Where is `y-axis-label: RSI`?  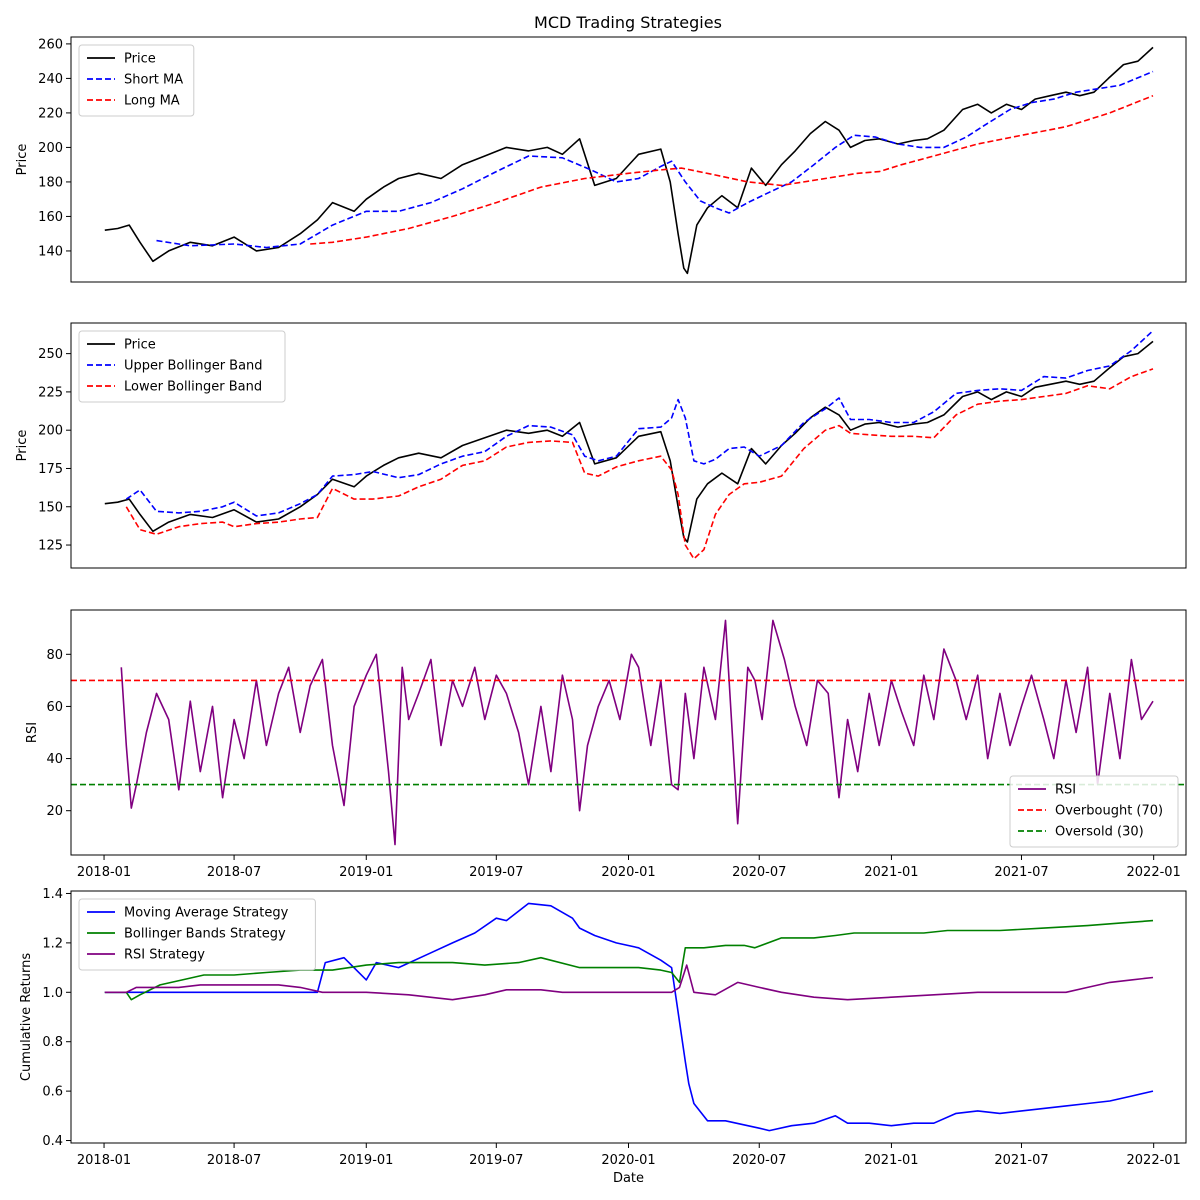 y-axis-label: RSI is located at coordinates (32, 732).